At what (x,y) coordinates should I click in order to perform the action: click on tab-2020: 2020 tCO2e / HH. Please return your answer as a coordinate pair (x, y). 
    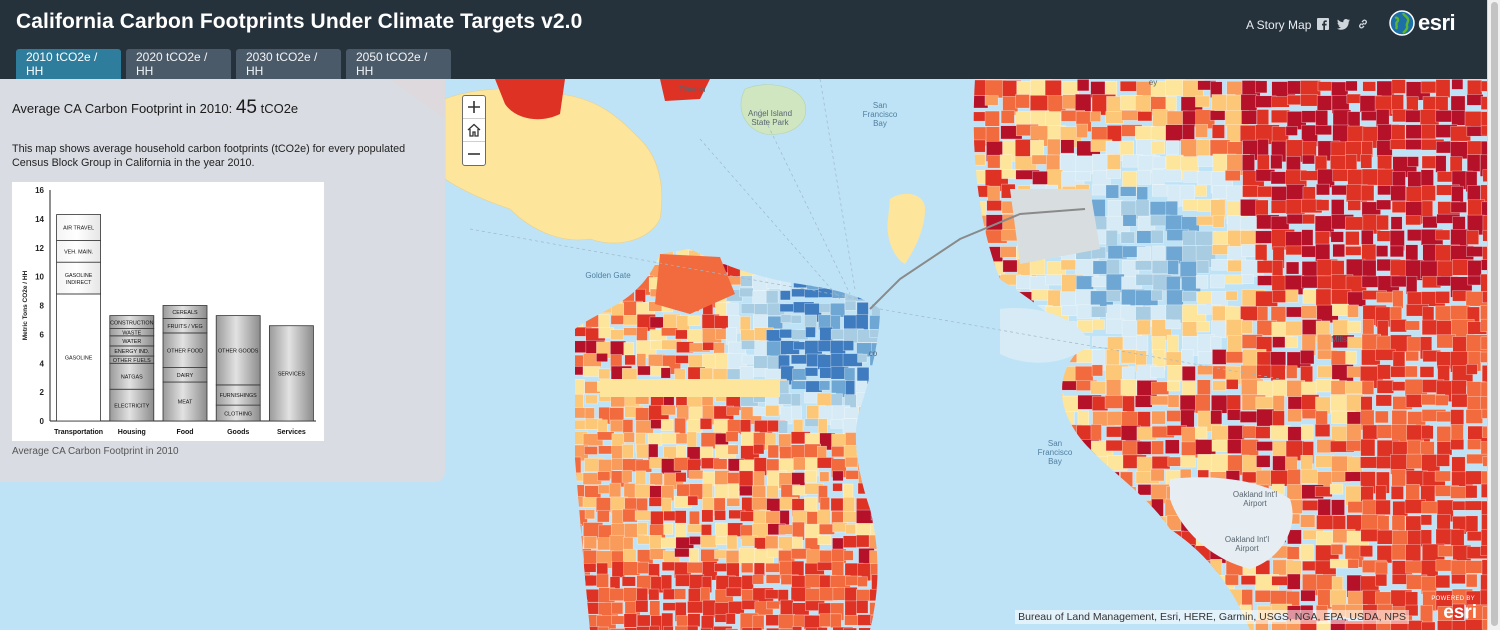
    Looking at the image, I should click on (178, 64).